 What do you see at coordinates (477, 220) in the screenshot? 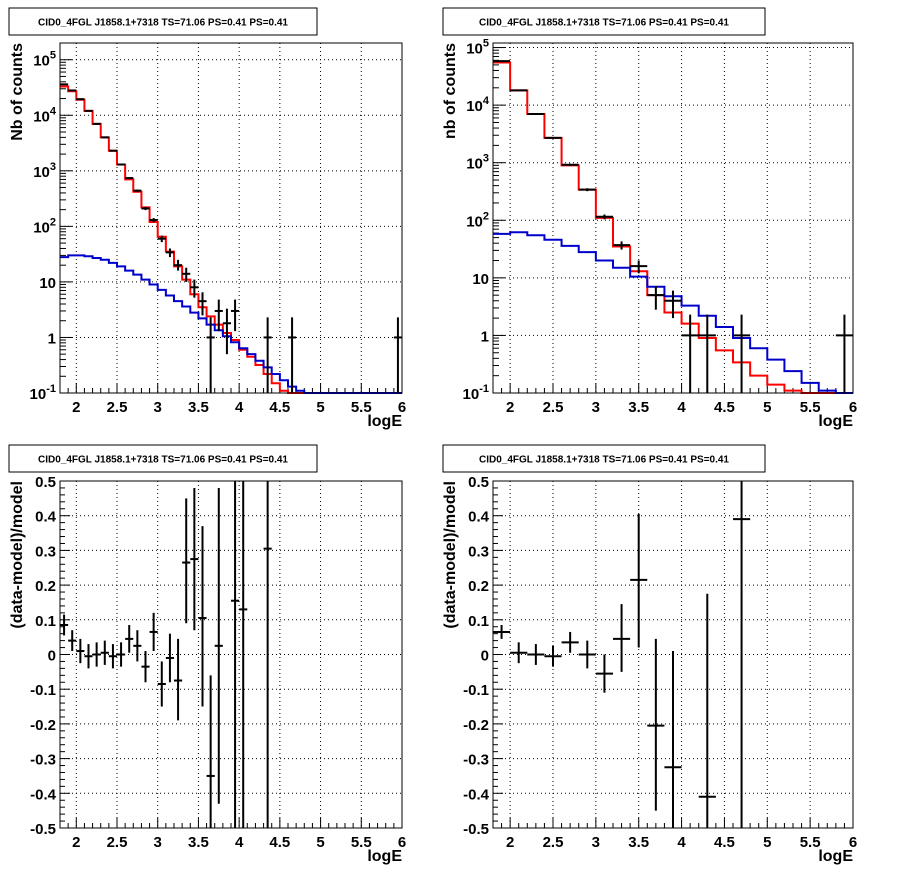
I see `y-tick-label: 10²` at bounding box center [477, 220].